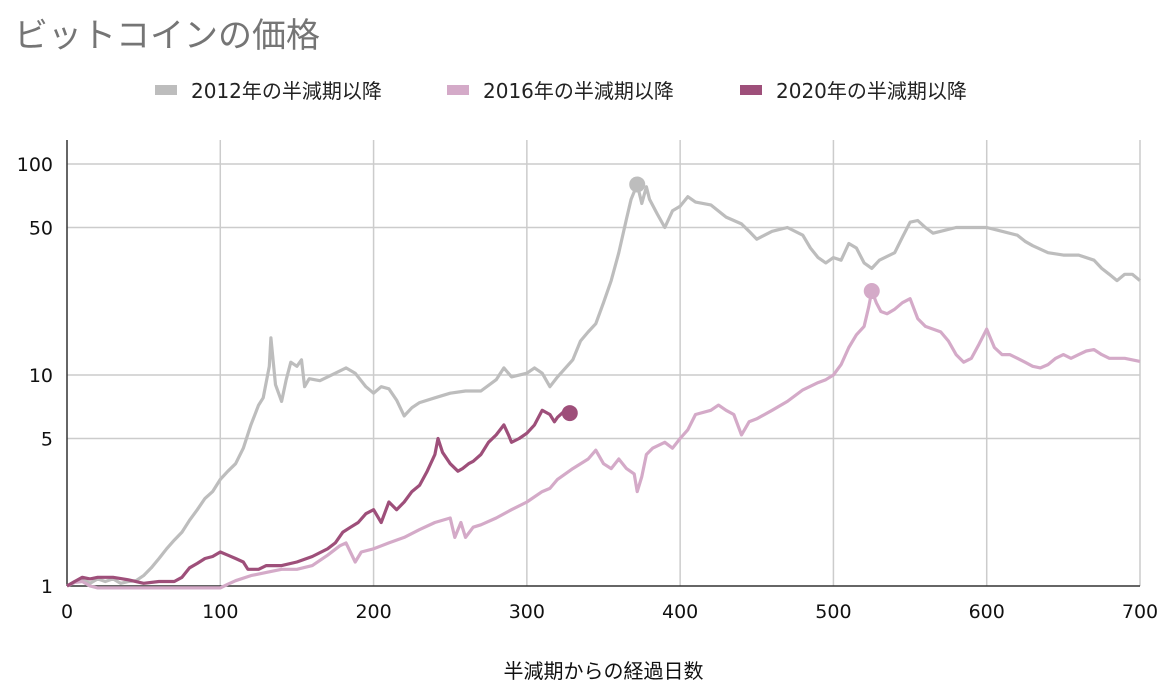 This screenshot has height=700, width=1166. Describe the element at coordinates (987, 612) in the screenshot. I see `x-tick-label: 600` at that location.